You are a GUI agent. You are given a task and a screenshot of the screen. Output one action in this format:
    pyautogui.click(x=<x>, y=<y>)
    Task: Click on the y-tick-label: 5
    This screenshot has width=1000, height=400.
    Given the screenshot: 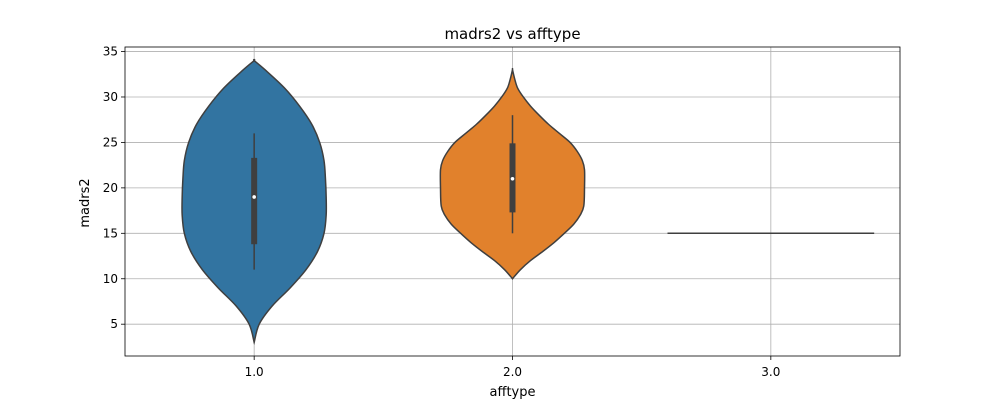 What is the action you would take?
    pyautogui.click(x=114, y=324)
    